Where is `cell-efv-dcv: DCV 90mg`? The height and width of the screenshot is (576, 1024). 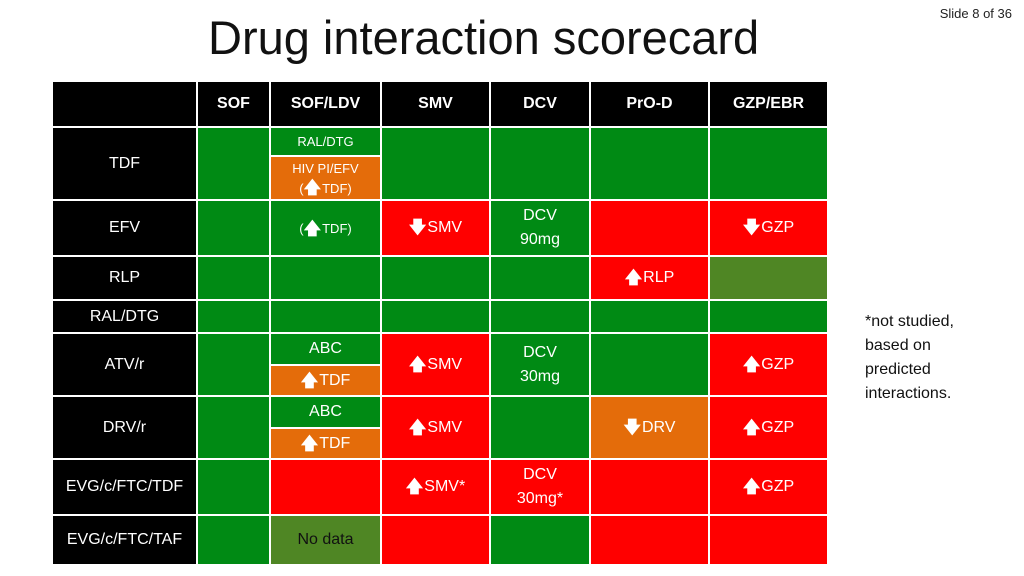
cell-efv-dcv: DCV 90mg is located at coordinates (540, 228).